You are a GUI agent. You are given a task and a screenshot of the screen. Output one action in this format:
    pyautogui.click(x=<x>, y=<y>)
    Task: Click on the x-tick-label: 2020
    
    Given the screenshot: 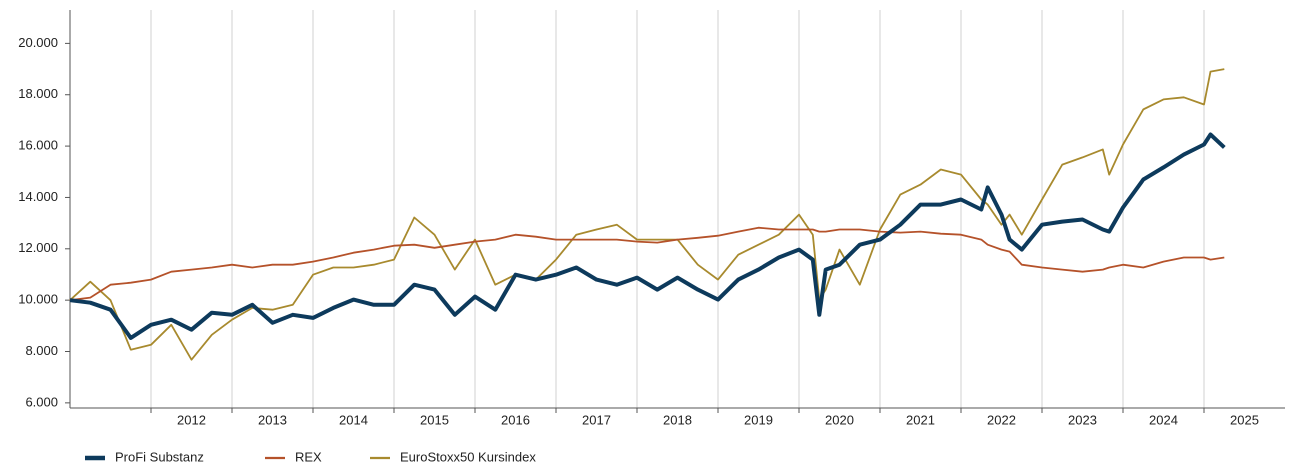 What is the action you would take?
    pyautogui.click(x=839, y=419)
    